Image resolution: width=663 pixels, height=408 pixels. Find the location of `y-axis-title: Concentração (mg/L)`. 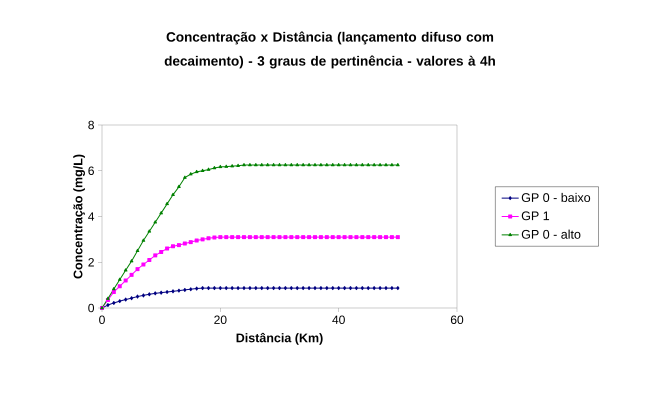

y-axis-title: Concentração (mg/L) is located at coordinates (79, 216).